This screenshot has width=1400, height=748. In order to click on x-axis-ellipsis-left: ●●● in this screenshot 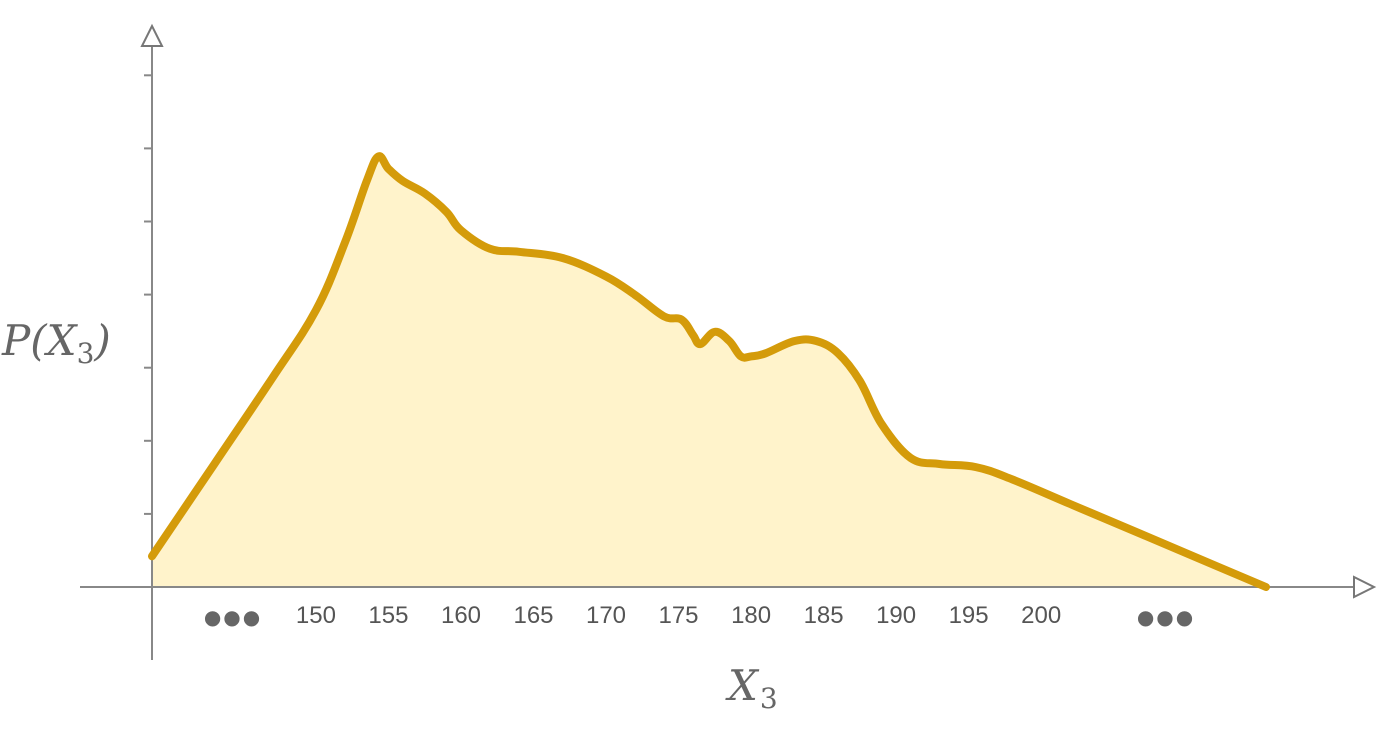, I will do `click(233, 617)`.